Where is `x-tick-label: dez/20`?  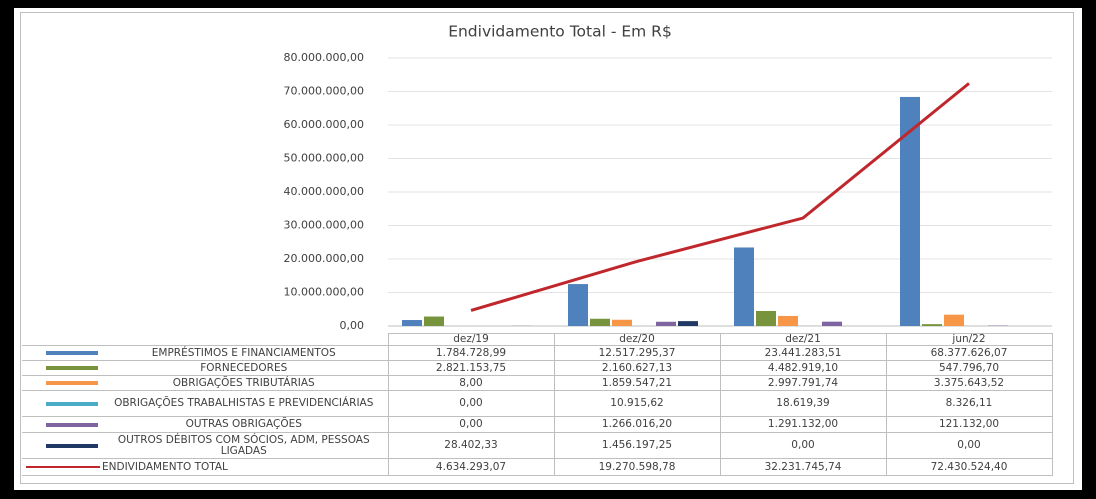
x-tick-label: dez/20 is located at coordinates (637, 339).